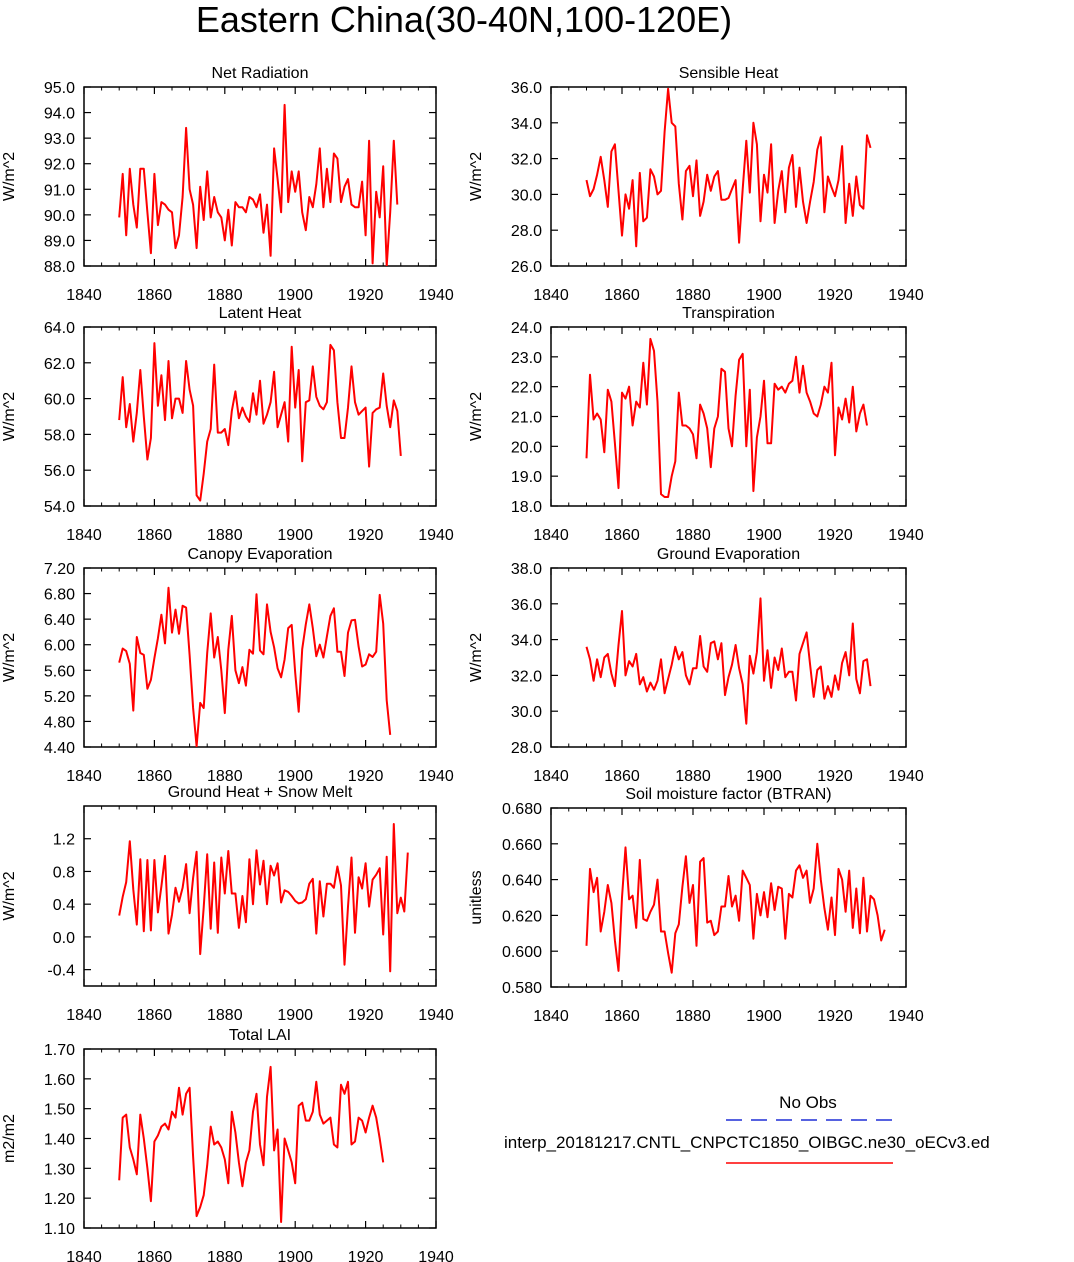 This screenshot has height=1262, width=1074. What do you see at coordinates (59, 697) in the screenshot?
I see `y-tick-label: 5.20` at bounding box center [59, 697].